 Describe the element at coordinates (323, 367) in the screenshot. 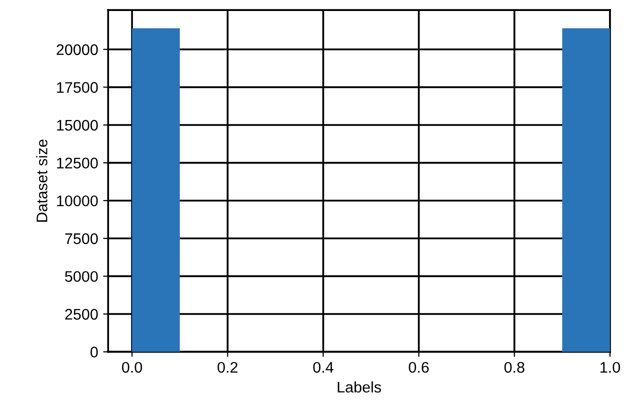

I see `x-tick-label: 0.4` at that location.